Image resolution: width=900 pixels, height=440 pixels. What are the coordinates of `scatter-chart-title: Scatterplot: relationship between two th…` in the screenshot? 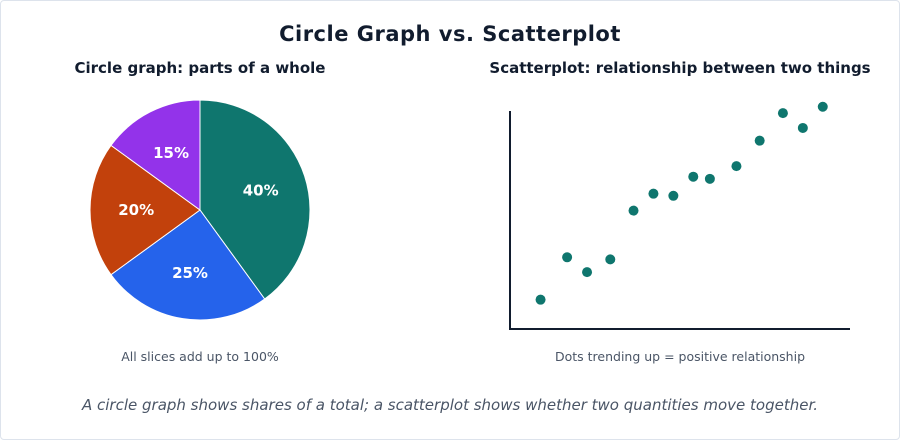 It's located at (679, 68).